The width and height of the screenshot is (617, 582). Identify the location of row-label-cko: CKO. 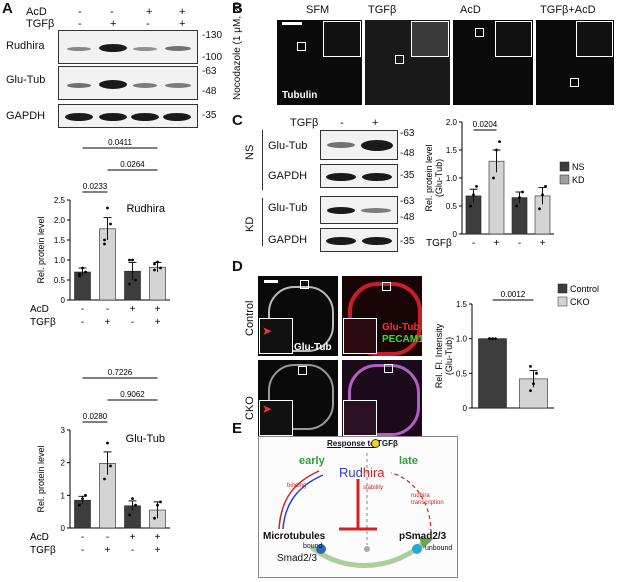
(250, 408).